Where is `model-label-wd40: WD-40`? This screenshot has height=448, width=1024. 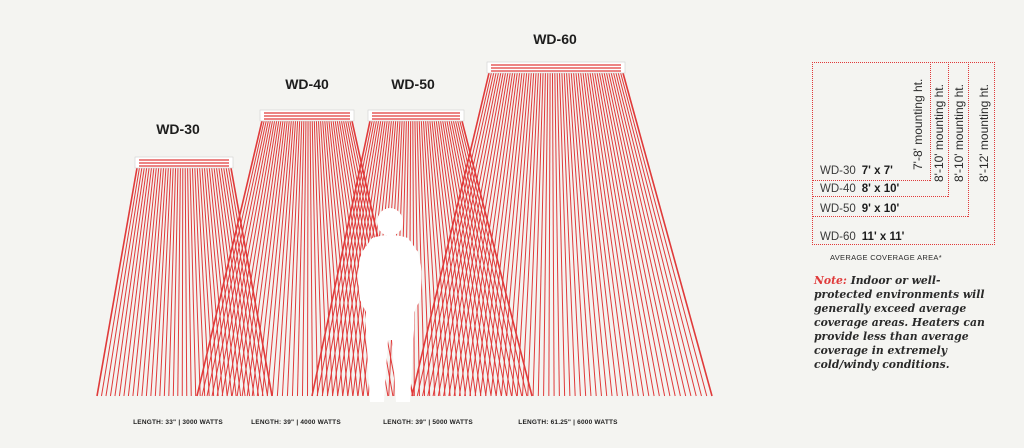
model-label-wd40: WD-40 is located at coordinates (307, 84).